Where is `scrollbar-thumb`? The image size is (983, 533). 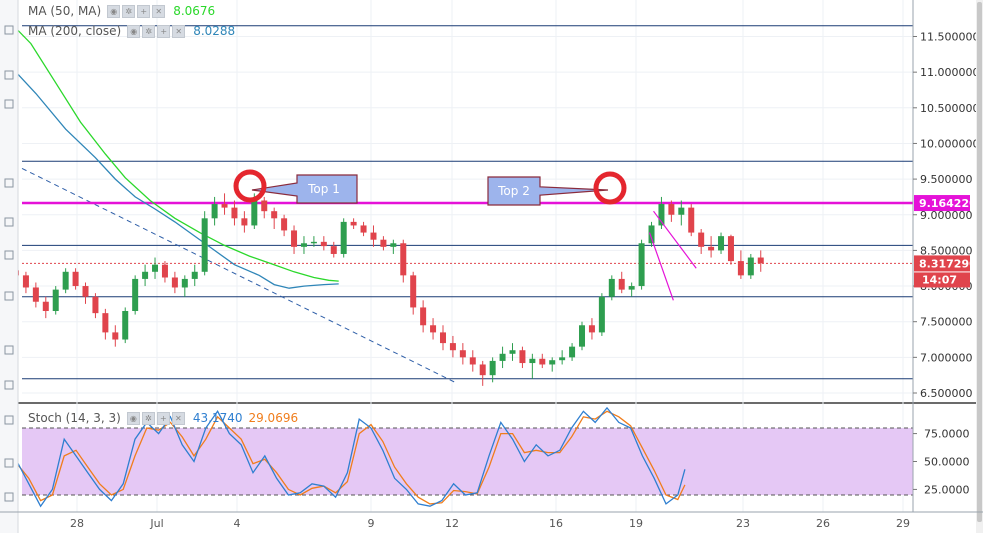 scrollbar-thumb is located at coordinates (979, 262).